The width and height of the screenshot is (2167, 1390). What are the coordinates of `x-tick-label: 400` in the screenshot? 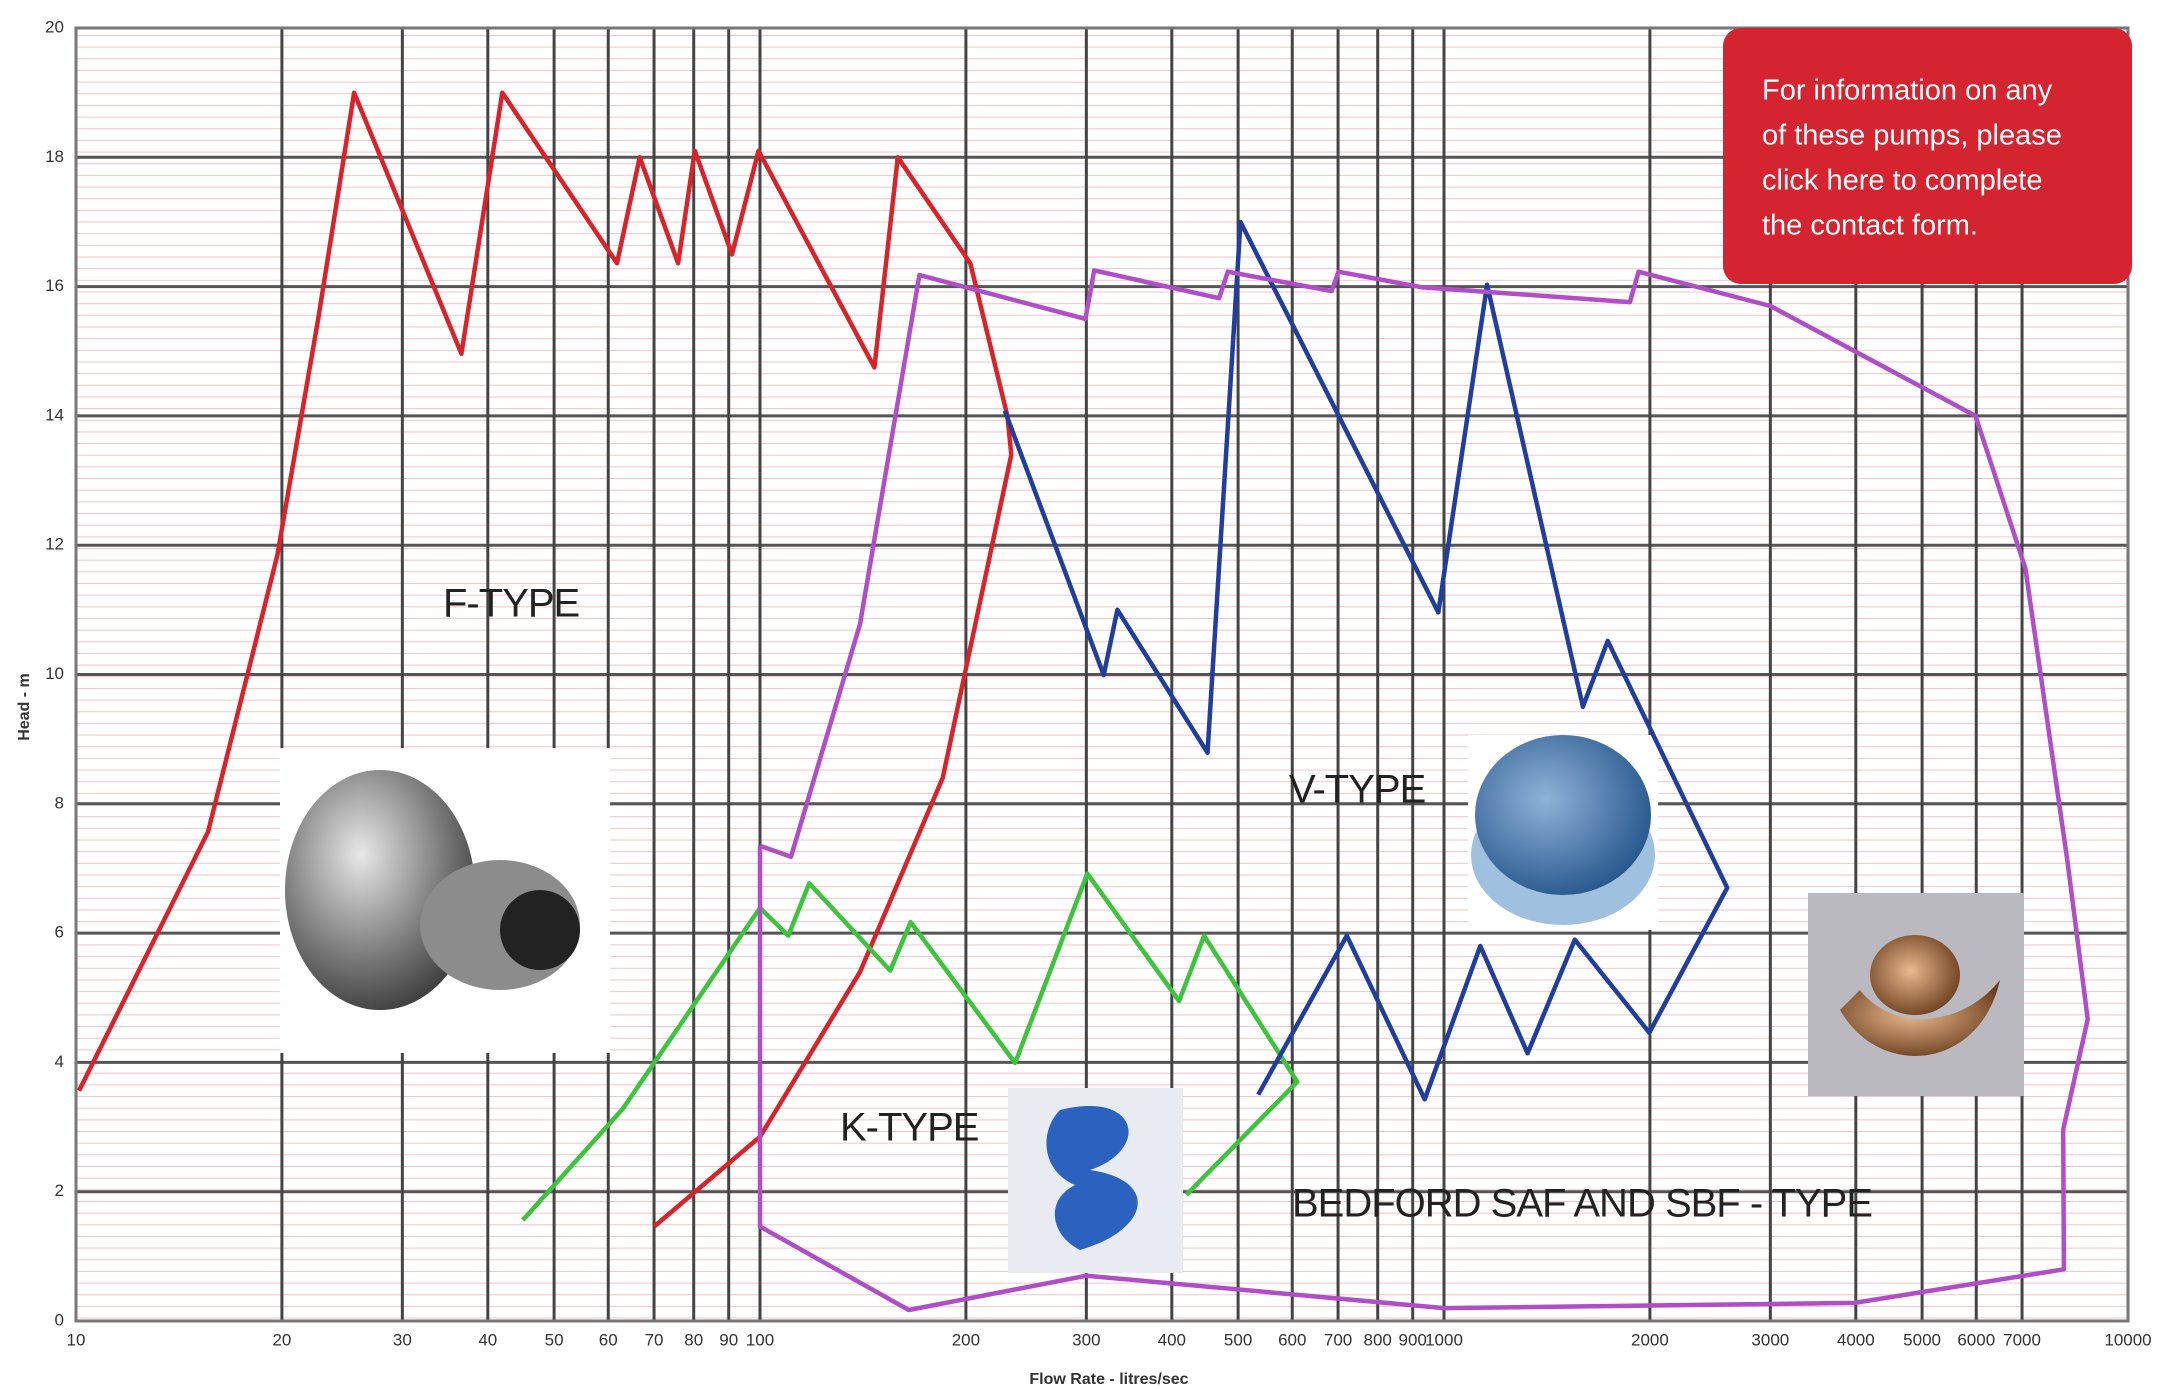 It's located at (1172, 1339).